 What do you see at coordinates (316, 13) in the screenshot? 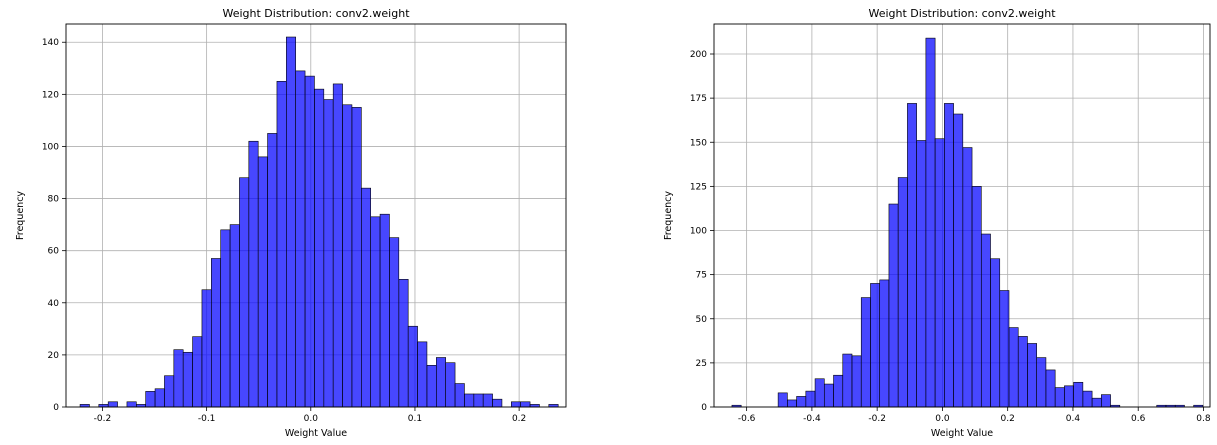
I see `chart-title: Weight Distribution: conv2.weight` at bounding box center [316, 13].